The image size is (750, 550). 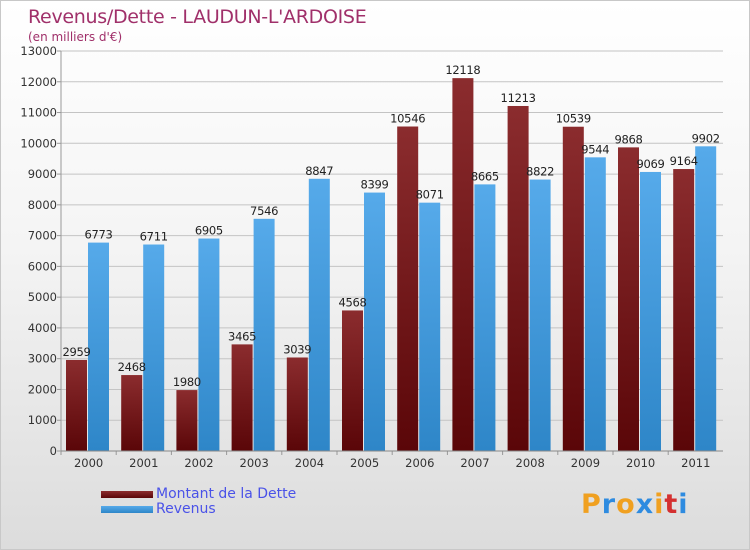 I want to click on data-label-dette: 11213, so click(x=518, y=98).